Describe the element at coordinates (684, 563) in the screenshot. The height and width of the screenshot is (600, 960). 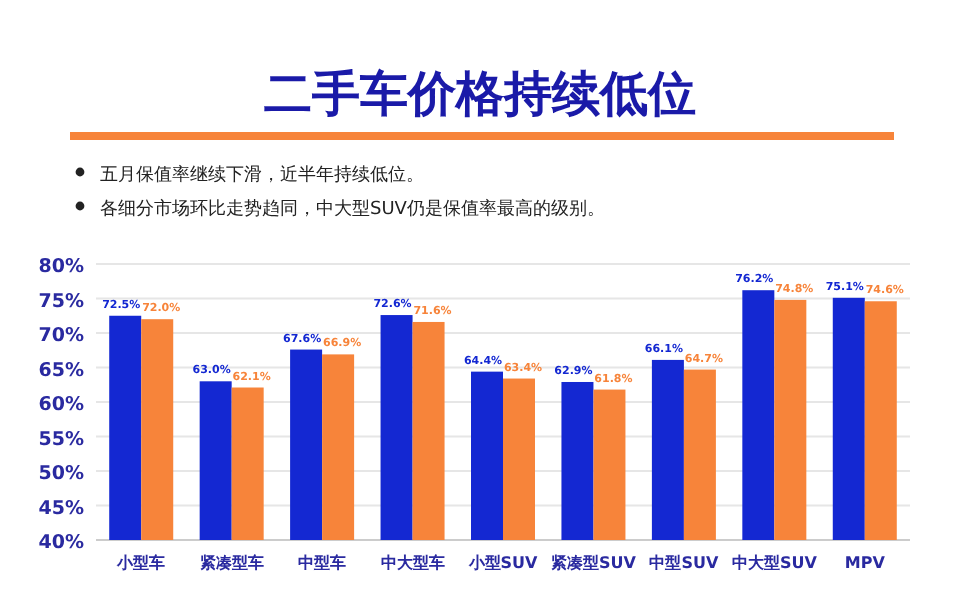
I see `x-tick-label: 中型SUV` at that location.